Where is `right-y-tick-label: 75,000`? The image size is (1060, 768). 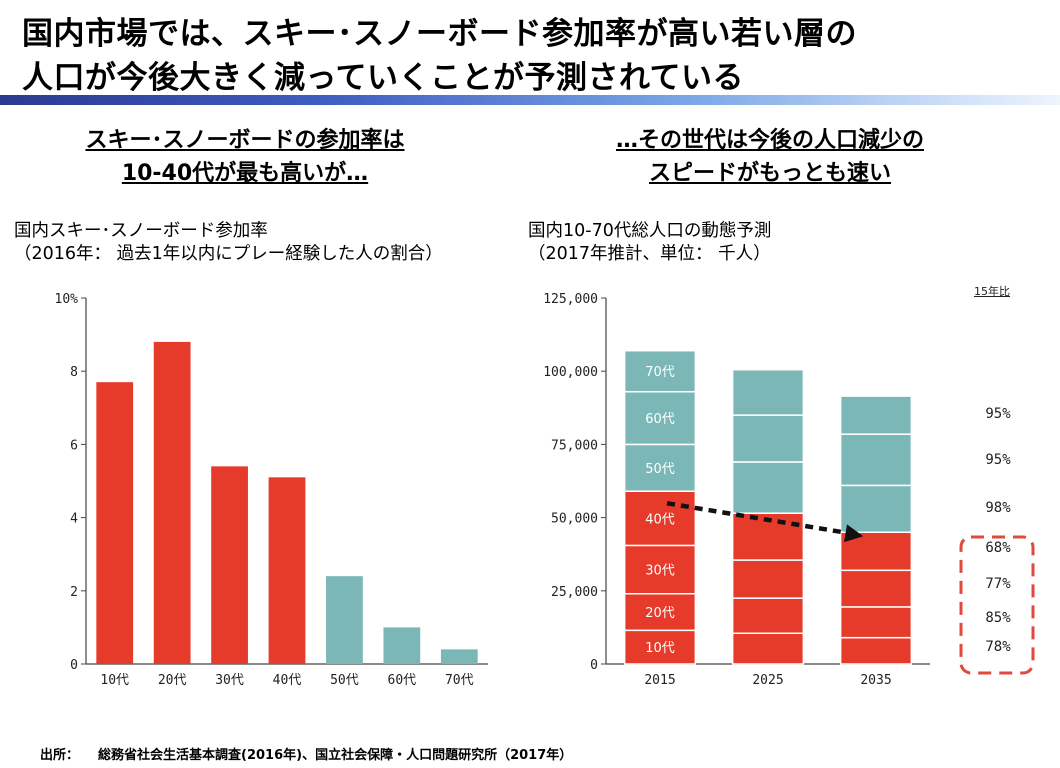 right-y-tick-label: 75,000 is located at coordinates (574, 445).